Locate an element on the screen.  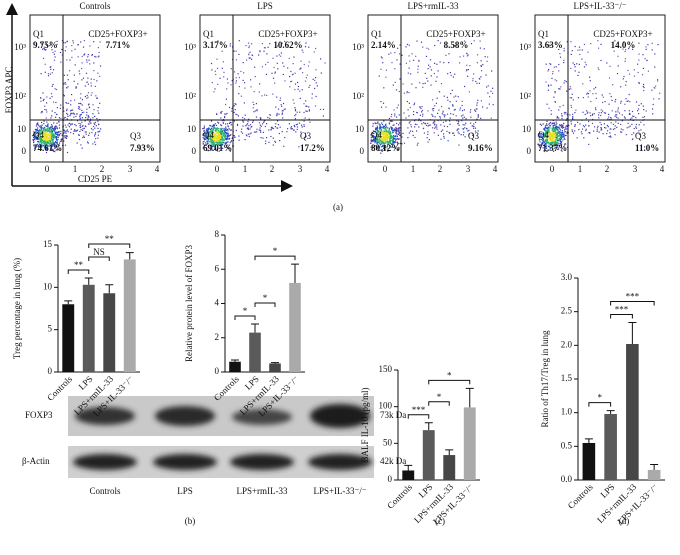
lane-label: LPS is located at coordinates (185, 491).